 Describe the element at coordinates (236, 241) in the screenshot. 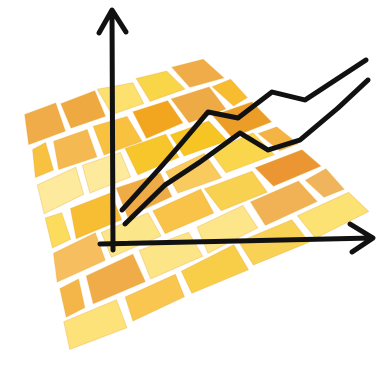

I see `x-axis` at that location.